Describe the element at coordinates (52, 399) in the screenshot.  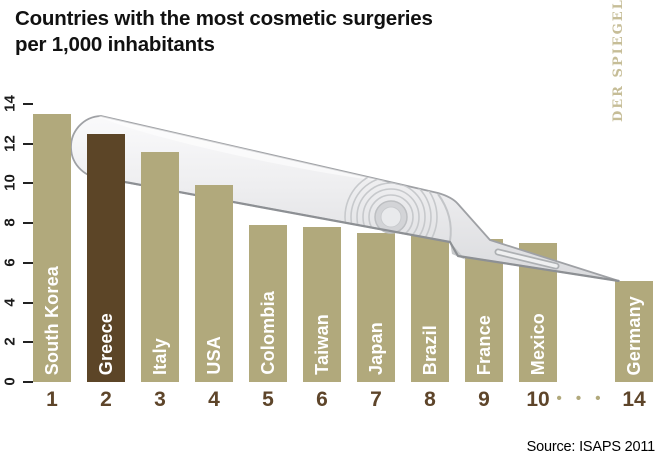
I see `rank-label-1: 1` at that location.